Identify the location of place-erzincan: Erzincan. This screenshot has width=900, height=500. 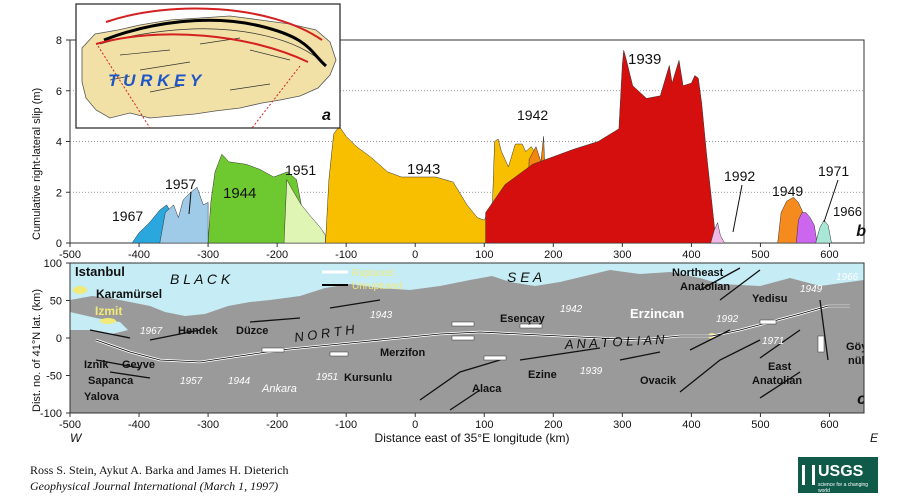
(657, 313).